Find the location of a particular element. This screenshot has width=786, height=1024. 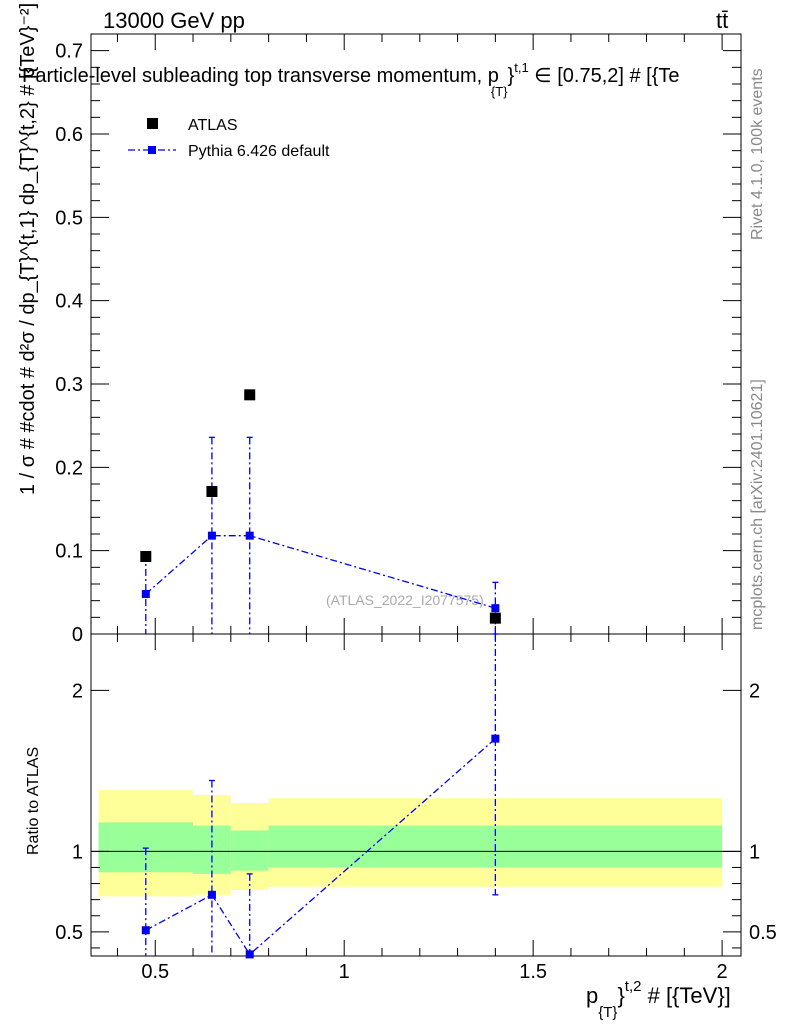

xlabel-tail: # [{TeV}] is located at coordinates (685, 995).